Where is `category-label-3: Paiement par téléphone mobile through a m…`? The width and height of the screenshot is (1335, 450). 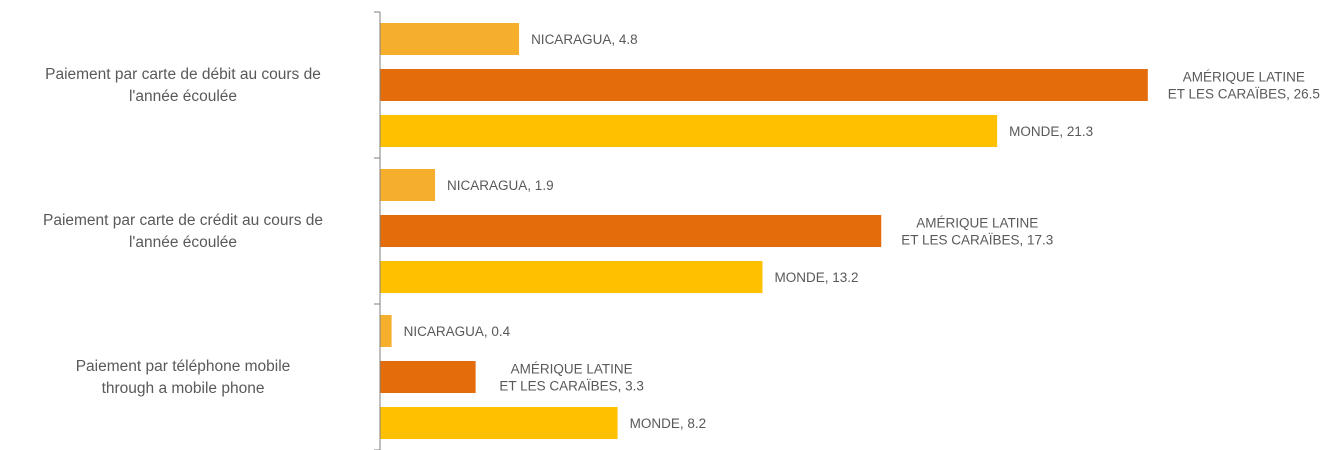 category-label-3: Paiement par téléphone mobile through a m… is located at coordinates (183, 377).